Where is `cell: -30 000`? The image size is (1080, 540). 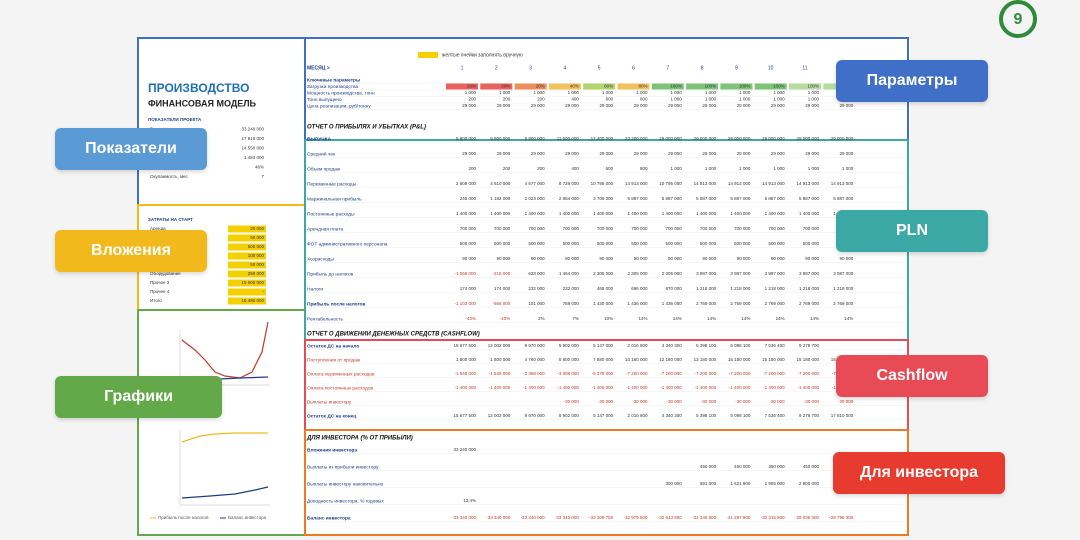
cell: -30 000 is located at coordinates (640, 401).